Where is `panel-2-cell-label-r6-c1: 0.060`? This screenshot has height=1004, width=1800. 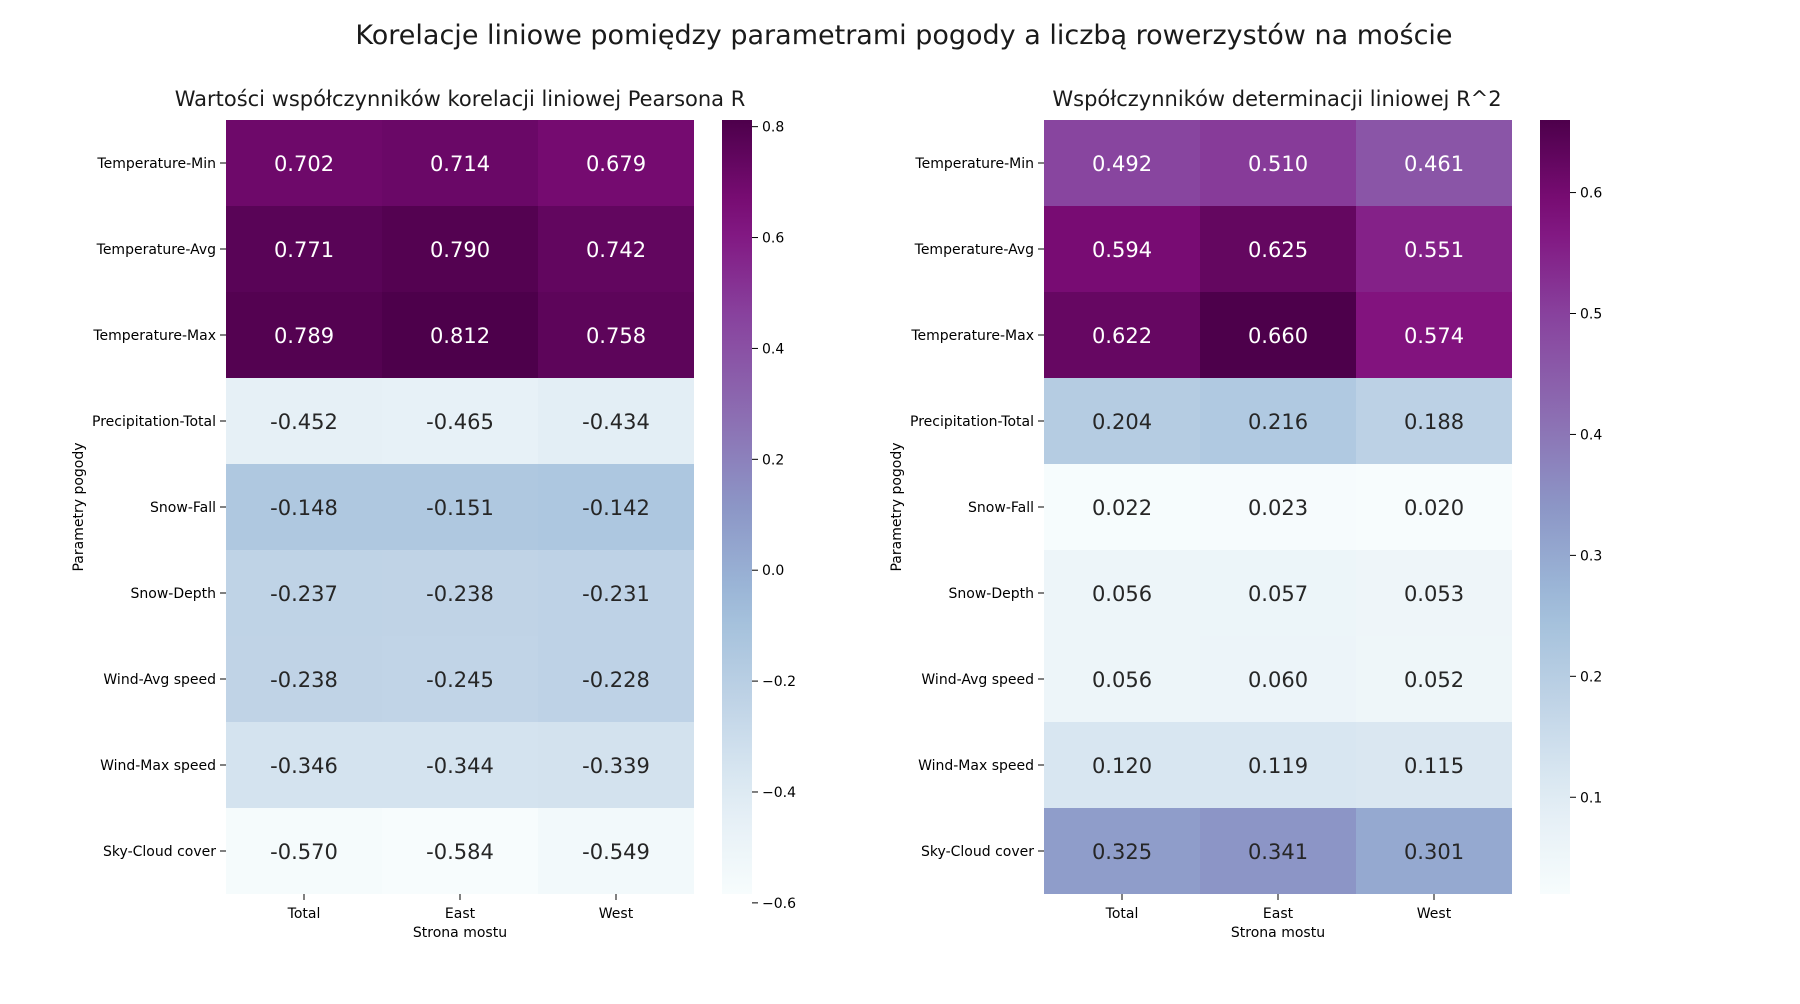
panel-2-cell-label-r6-c1: 0.060 is located at coordinates (1278, 680).